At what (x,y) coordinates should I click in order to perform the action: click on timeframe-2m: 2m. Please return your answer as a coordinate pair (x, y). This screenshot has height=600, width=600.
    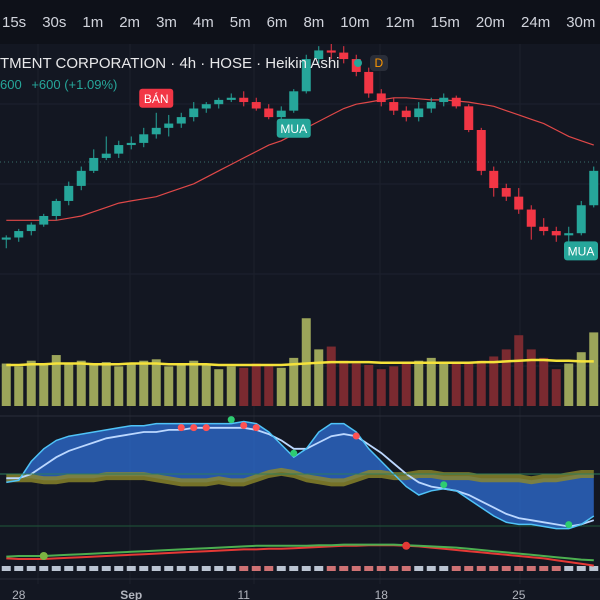
    Looking at the image, I should click on (130, 22).